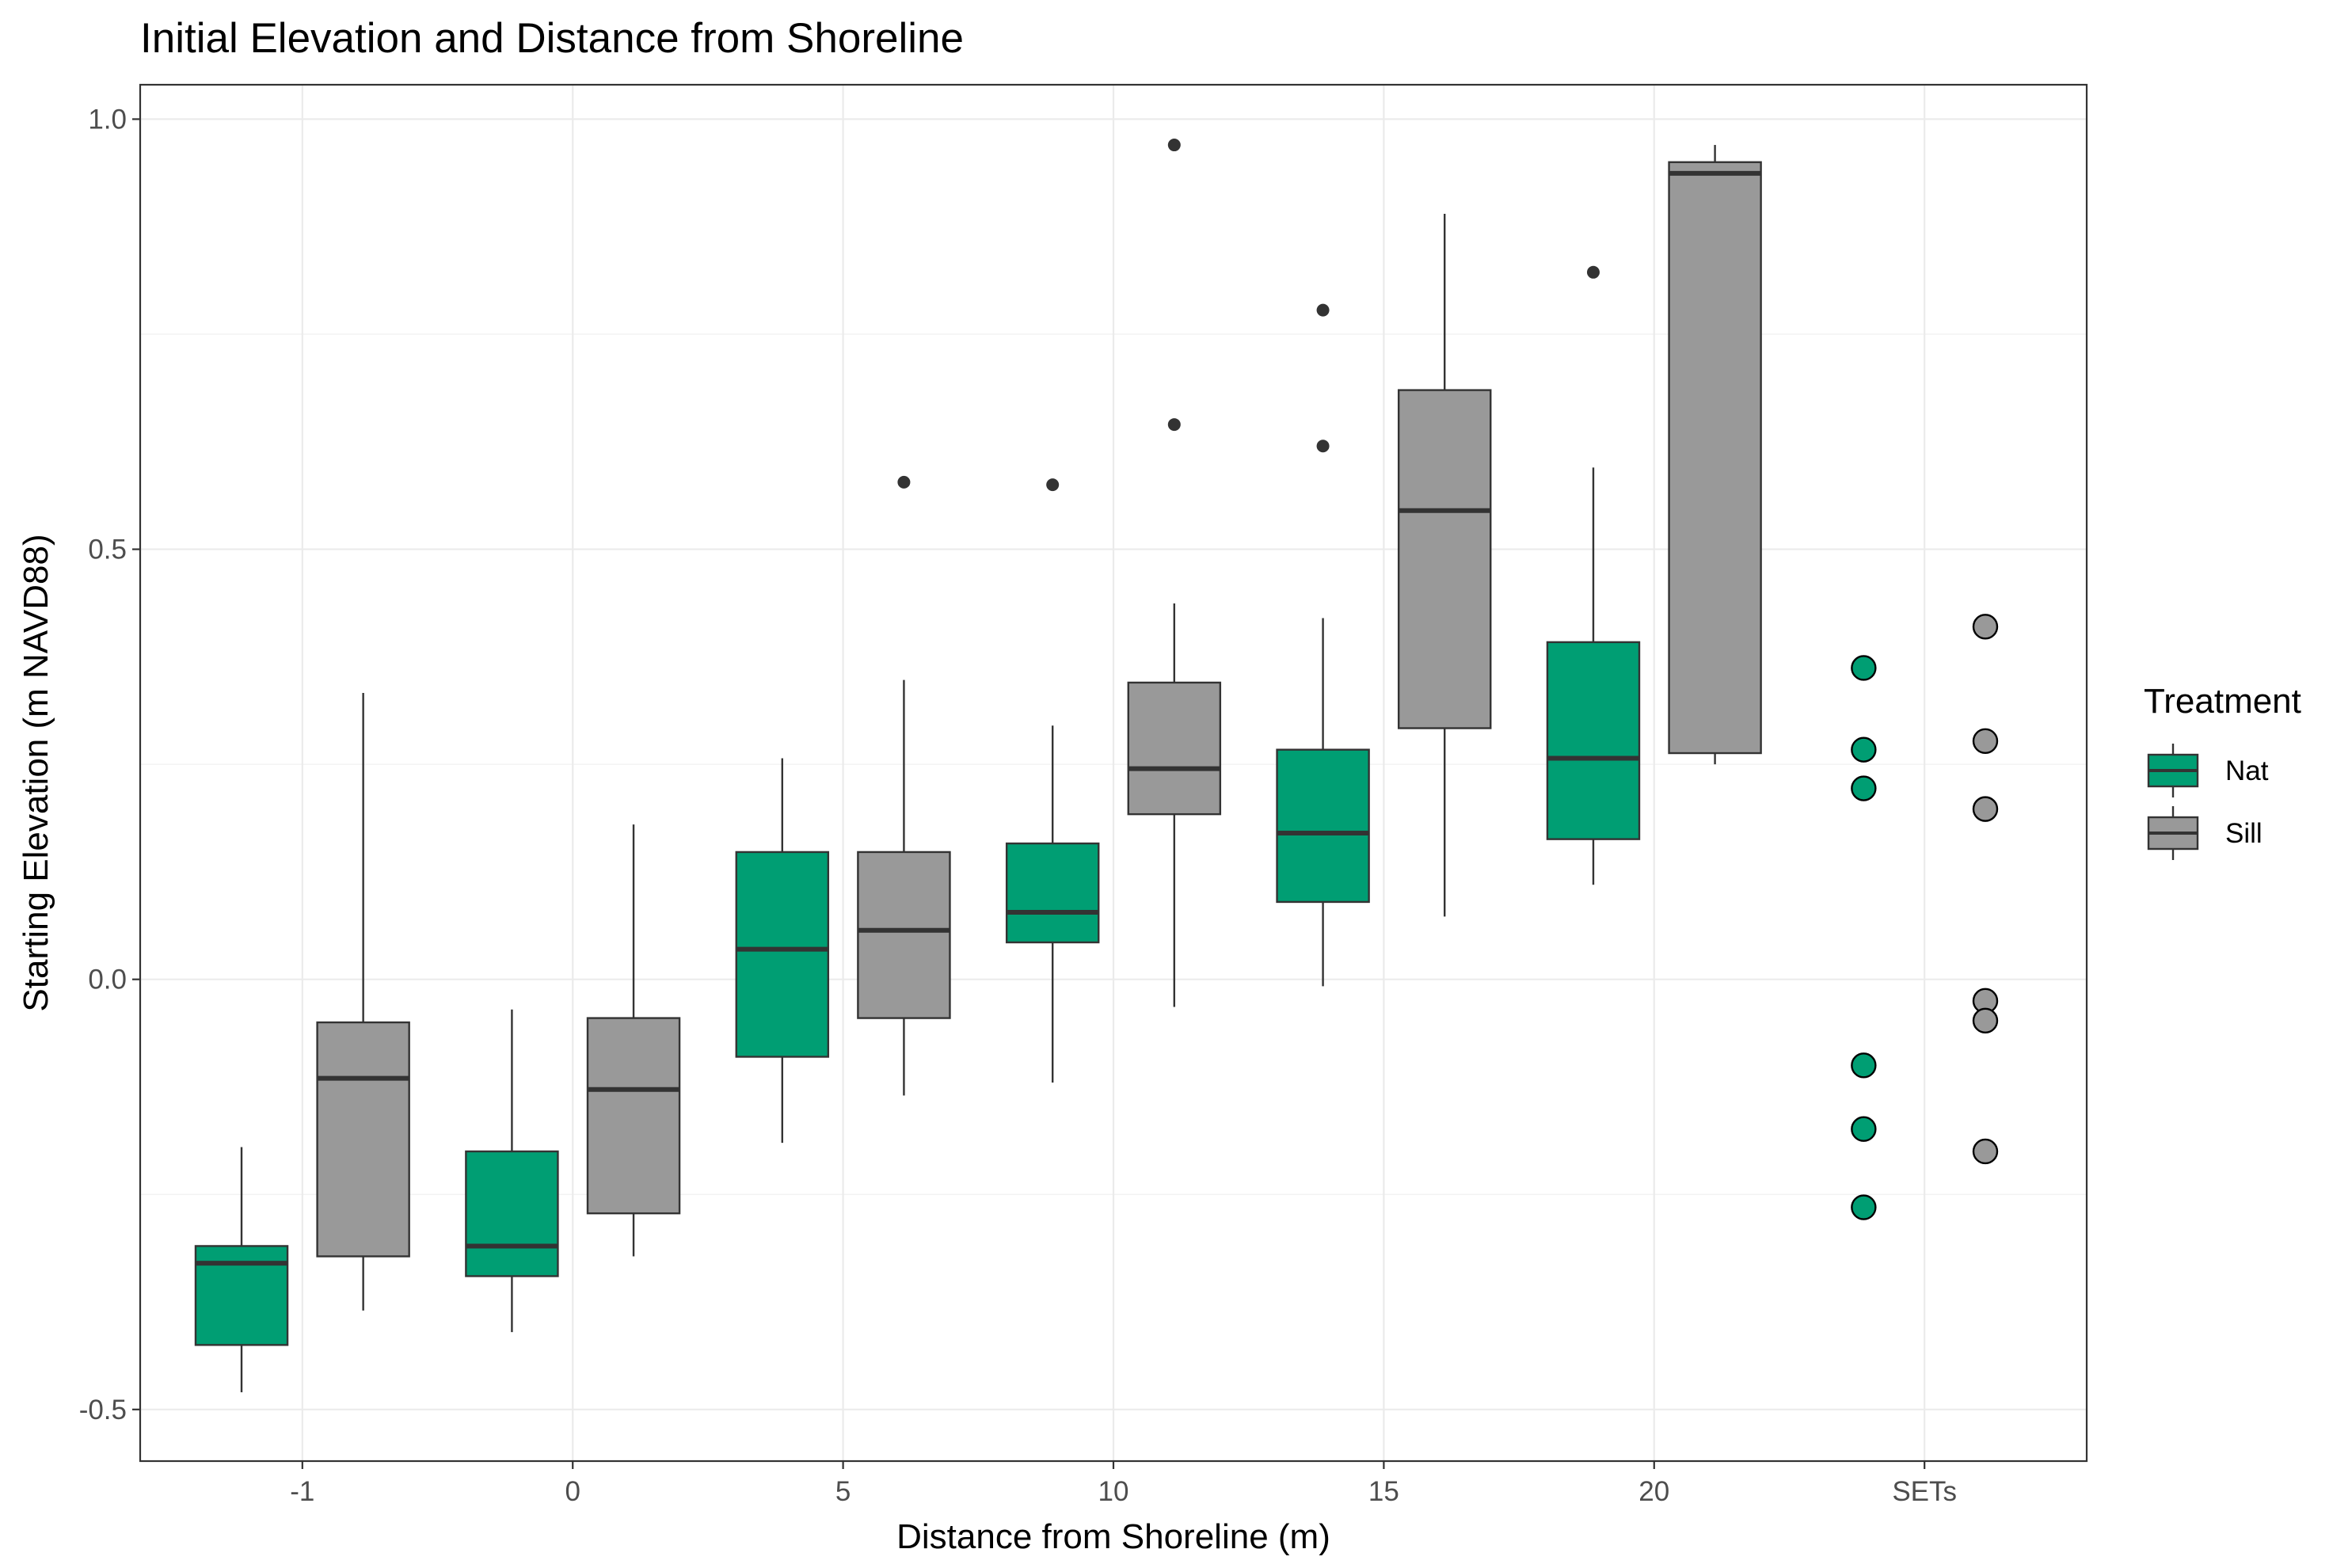 The width and height of the screenshot is (2352, 1568). What do you see at coordinates (2205, 833) in the screenshot?
I see `legend-item-sill: Sill` at bounding box center [2205, 833].